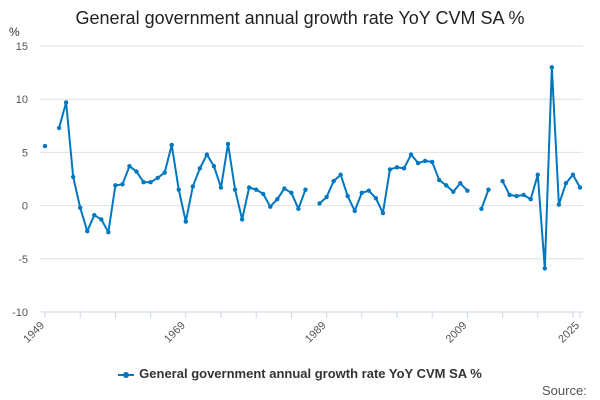 This screenshot has height=400, width=600. Describe the element at coordinates (22, 100) in the screenshot. I see `y-tick-label: 10` at that location.